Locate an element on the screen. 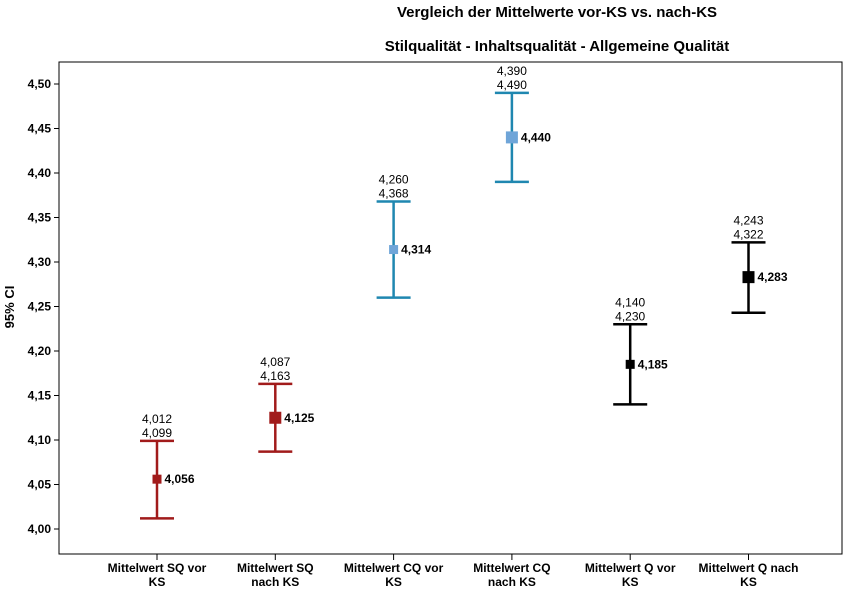 The image size is (849, 589). y-tick-label: 4,25 is located at coordinates (40, 307).